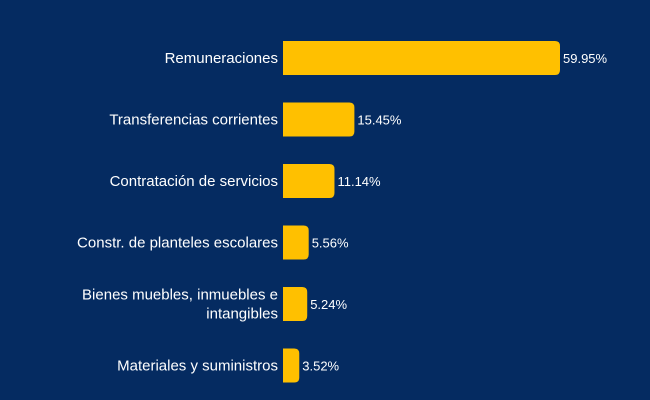  What do you see at coordinates (585, 58) in the screenshot?
I see `bar-value-label: 59.95%` at bounding box center [585, 58].